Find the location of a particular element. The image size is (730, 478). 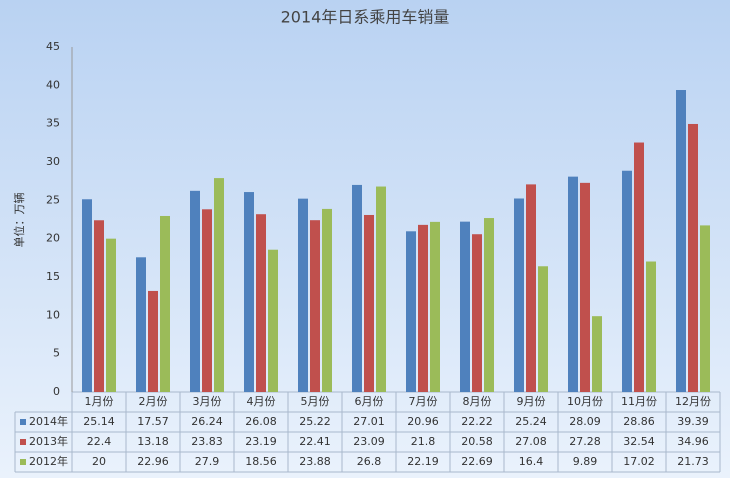

table-value: 20.96 is located at coordinates (423, 421).